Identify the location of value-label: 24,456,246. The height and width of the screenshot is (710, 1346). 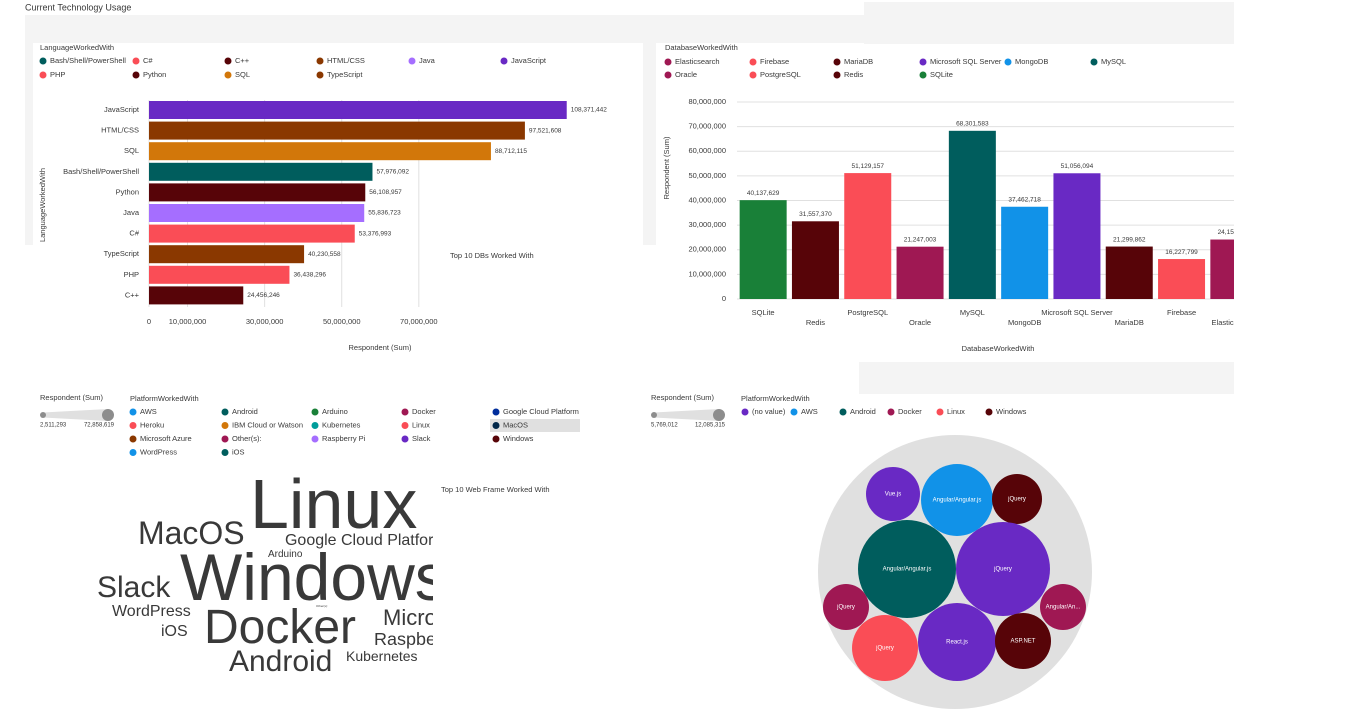
(263, 295).